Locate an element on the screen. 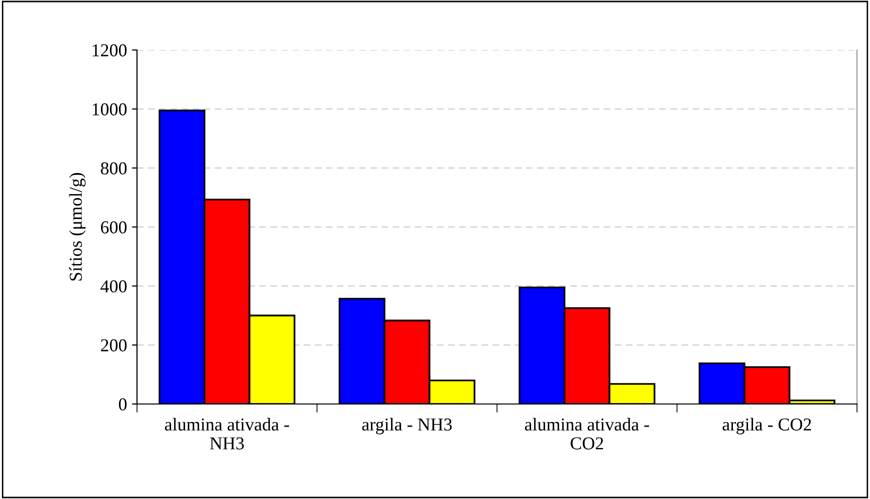  x-tick-label: alumina ativada - CO2 is located at coordinates (587, 434).